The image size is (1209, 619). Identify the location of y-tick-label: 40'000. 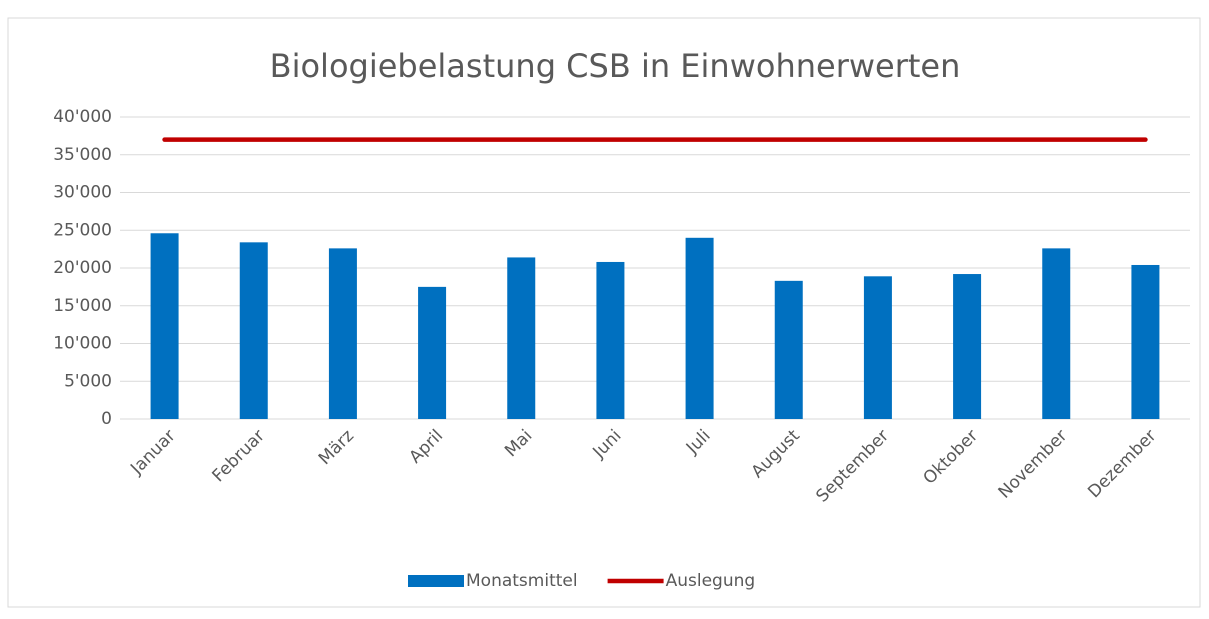
(82, 117).